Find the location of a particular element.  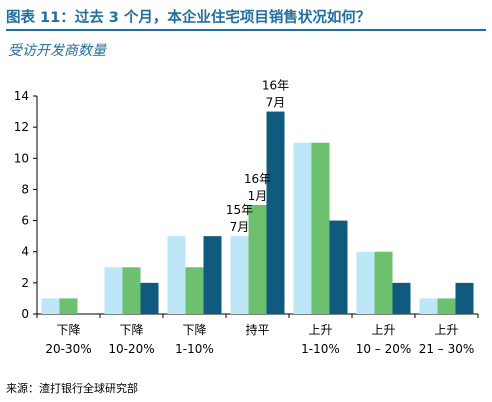

y-tick-label: 10 is located at coordinates (21, 158).